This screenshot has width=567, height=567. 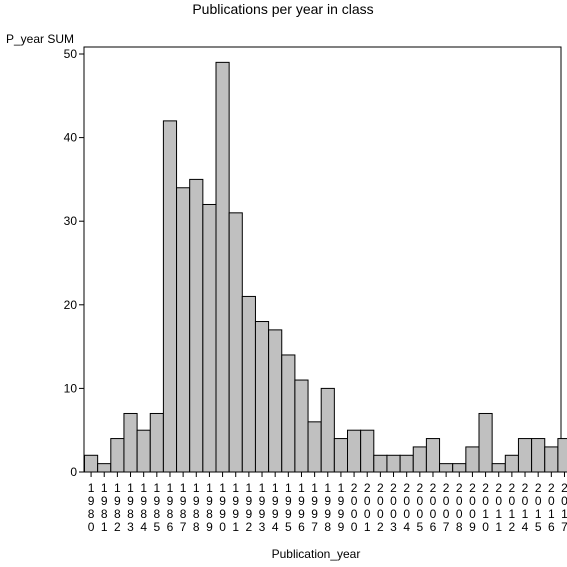 I want to click on bar-1991, so click(x=235, y=342).